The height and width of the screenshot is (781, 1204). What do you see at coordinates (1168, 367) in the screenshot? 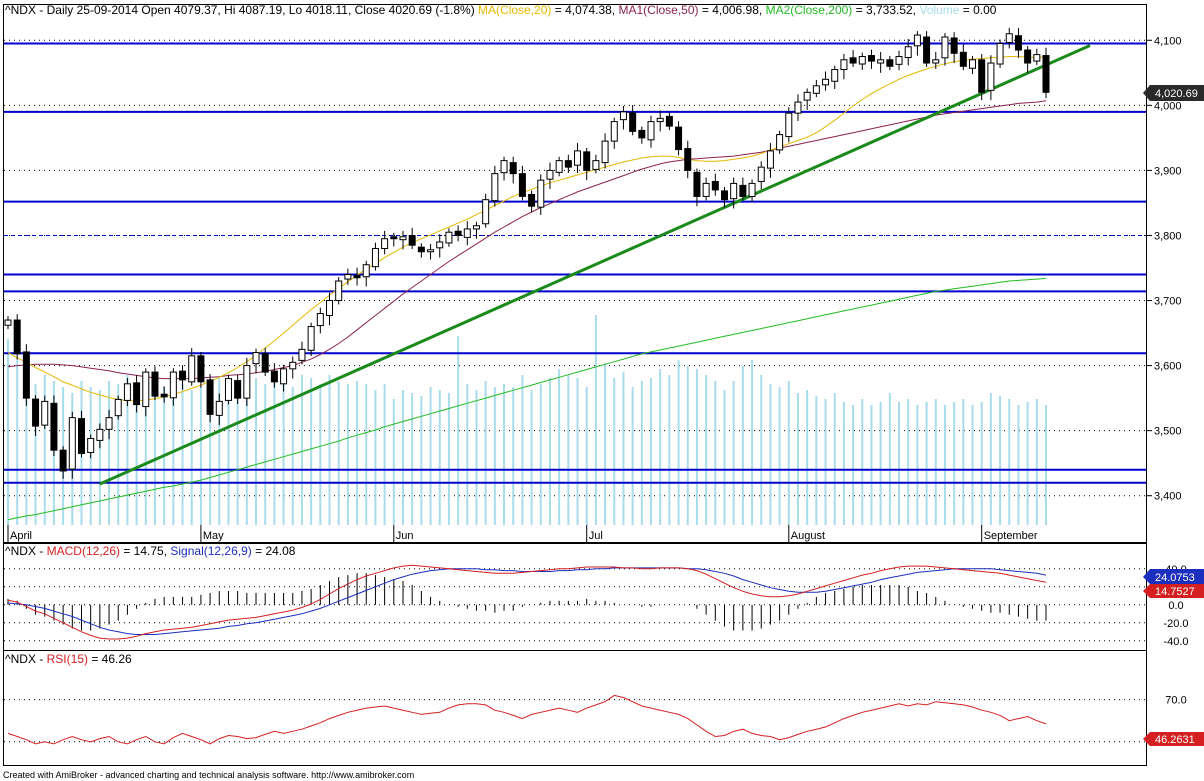
I see `price-tick-label: 3,600` at bounding box center [1168, 367].